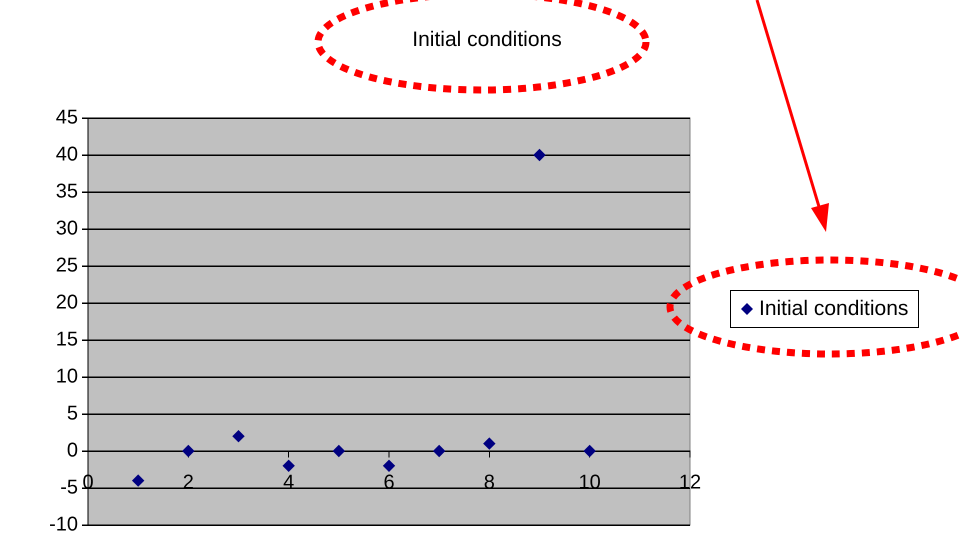  What do you see at coordinates (72, 413) in the screenshot?
I see `y-tick-label: 5` at bounding box center [72, 413].